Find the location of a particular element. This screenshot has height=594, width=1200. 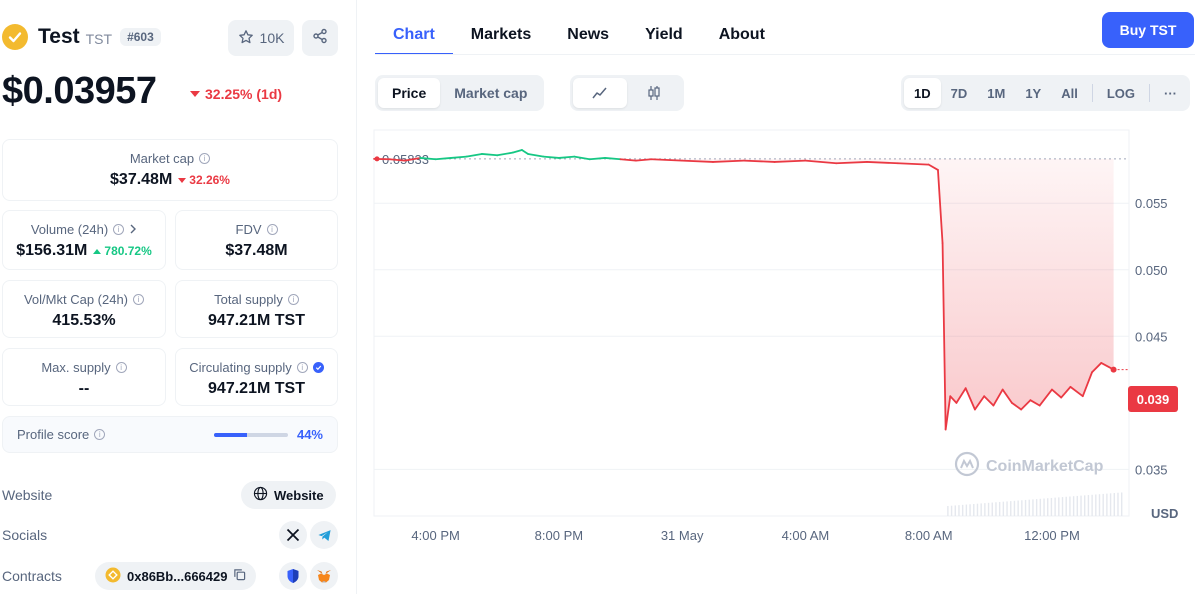

contract-address: 0x86Bb...666429 is located at coordinates (177, 576).